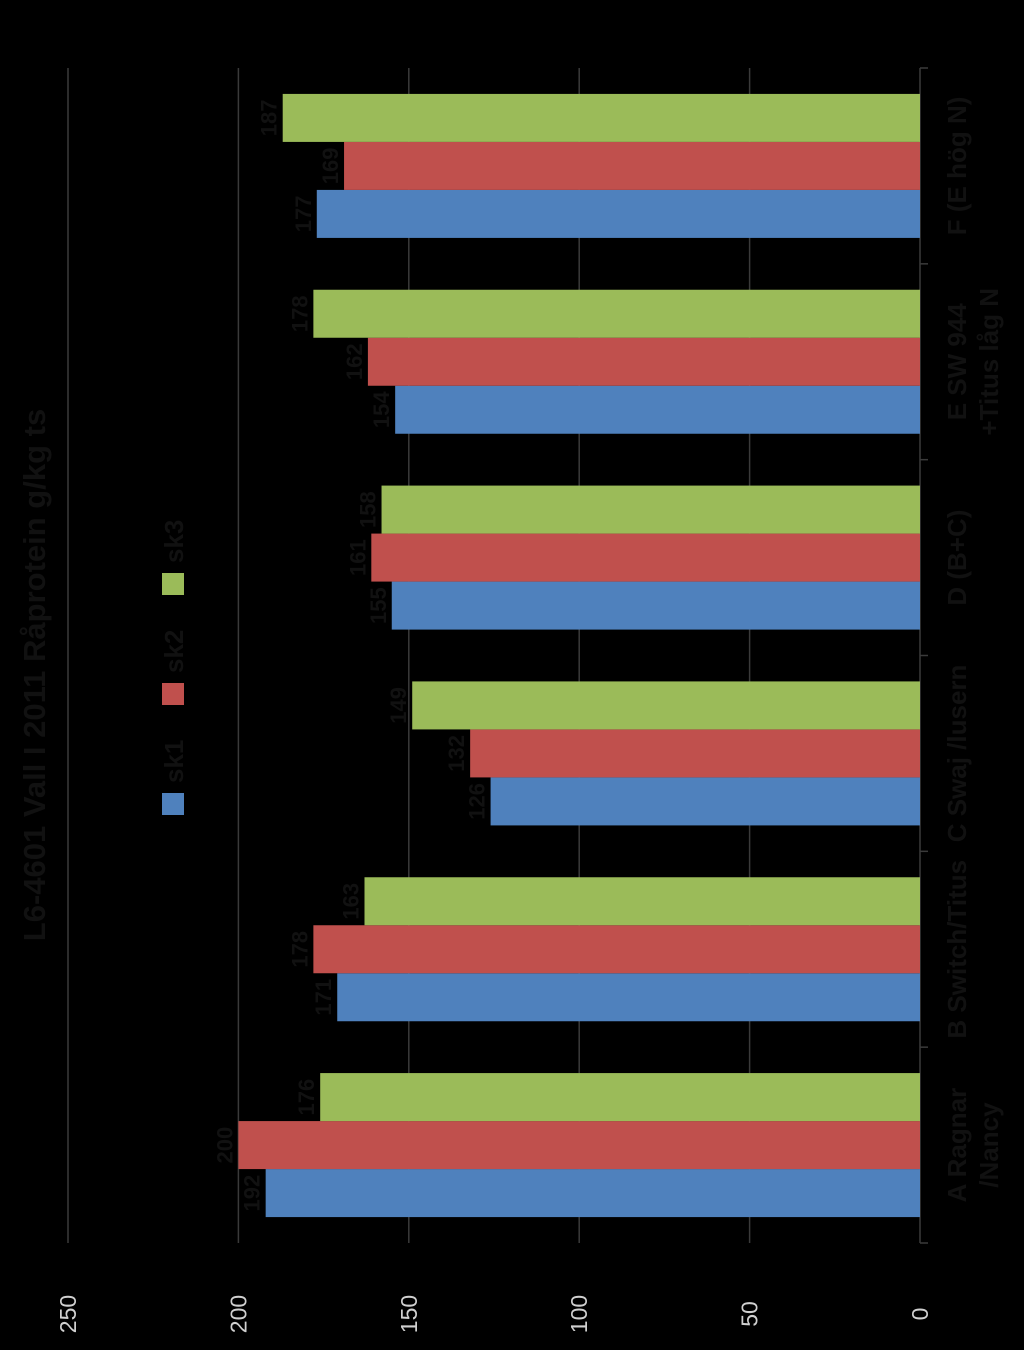 This screenshot has height=1350, width=1024. What do you see at coordinates (381, 409) in the screenshot?
I see `data-label: 154` at bounding box center [381, 409].